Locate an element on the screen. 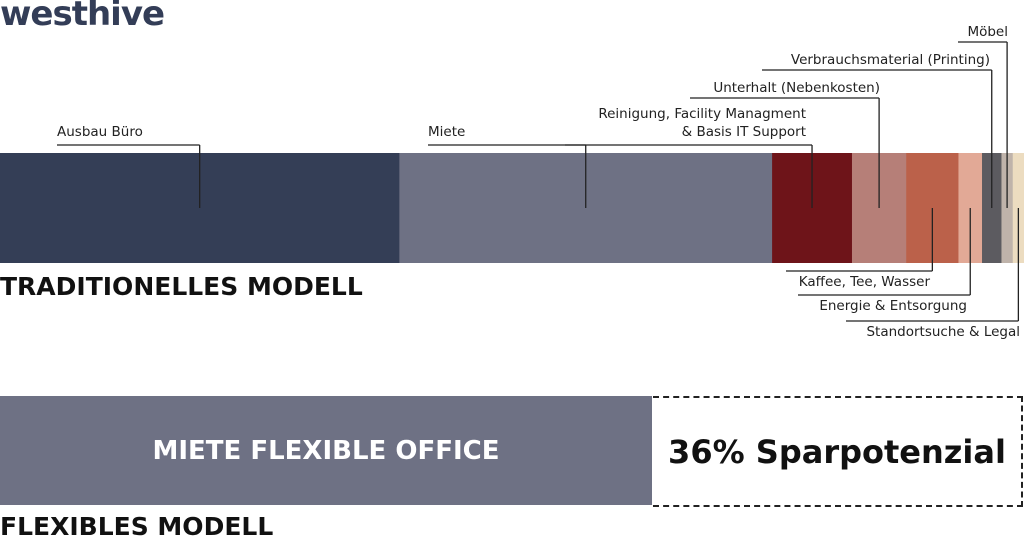 The image size is (1024, 548). segment-label-3-line-1: Reinigung, Facility Managment is located at coordinates (702, 114).